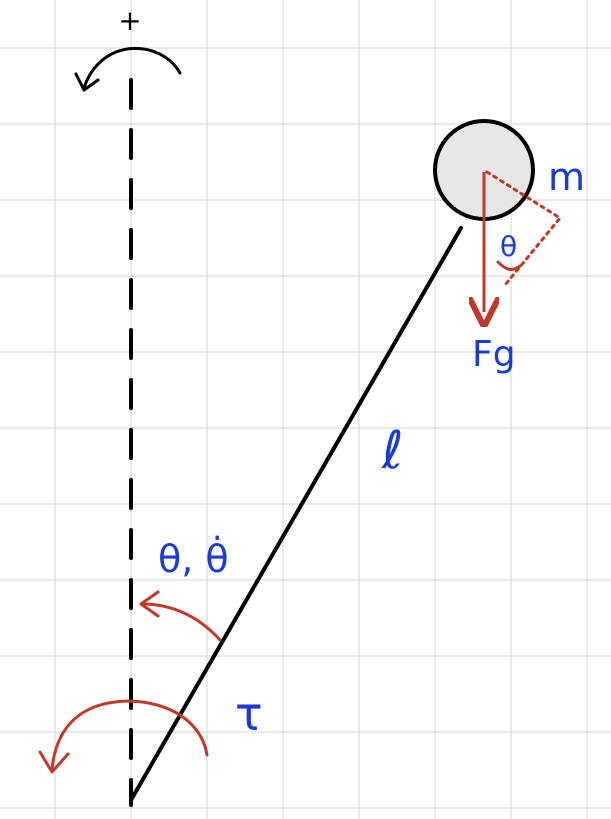  I want to click on gravity-component-lines, so click(524, 228).